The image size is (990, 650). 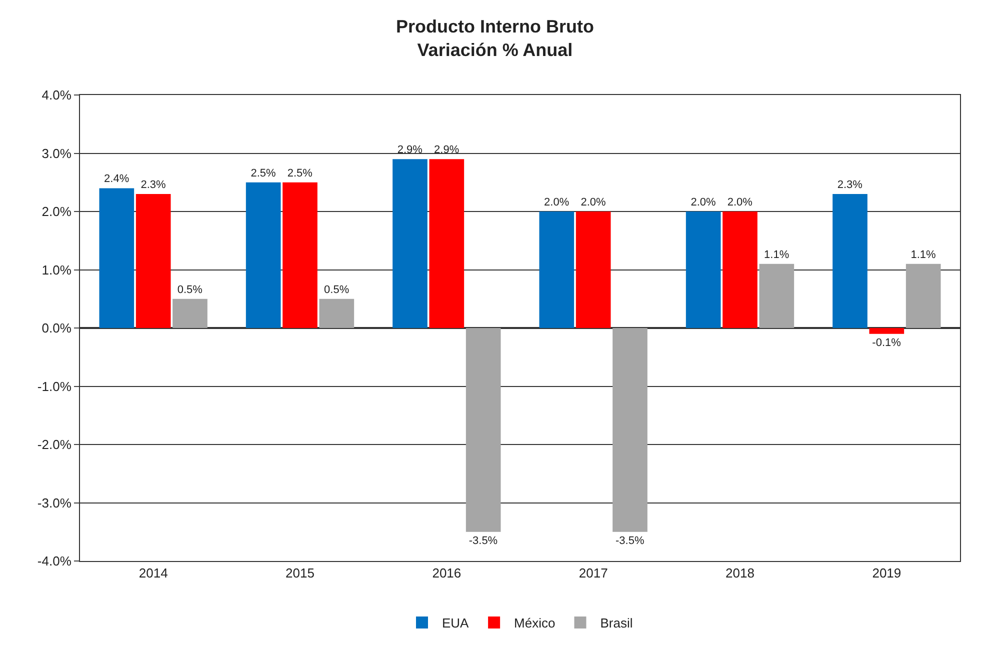 I want to click on y-tick-label: -3.0%, so click(x=54, y=502).